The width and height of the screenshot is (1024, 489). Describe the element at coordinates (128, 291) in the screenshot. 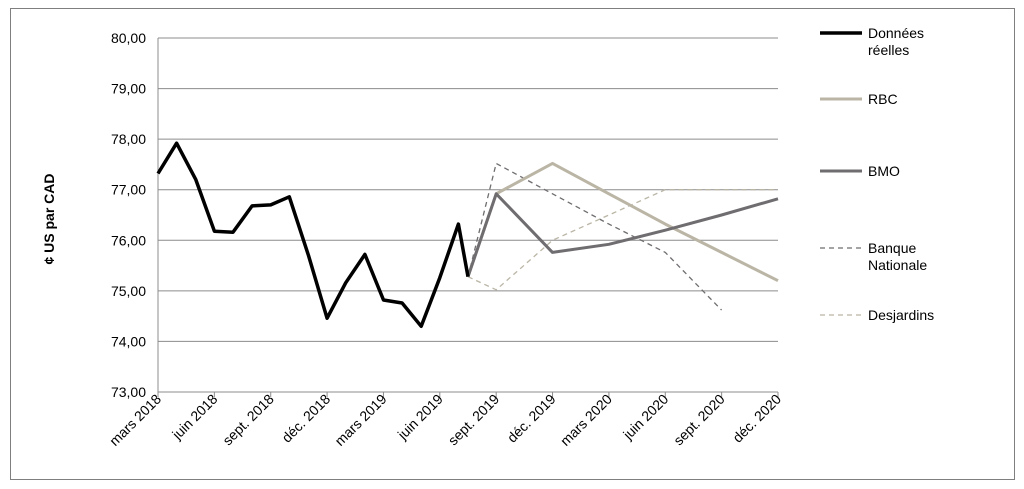

I see `y-tick-label: 75,00` at that location.